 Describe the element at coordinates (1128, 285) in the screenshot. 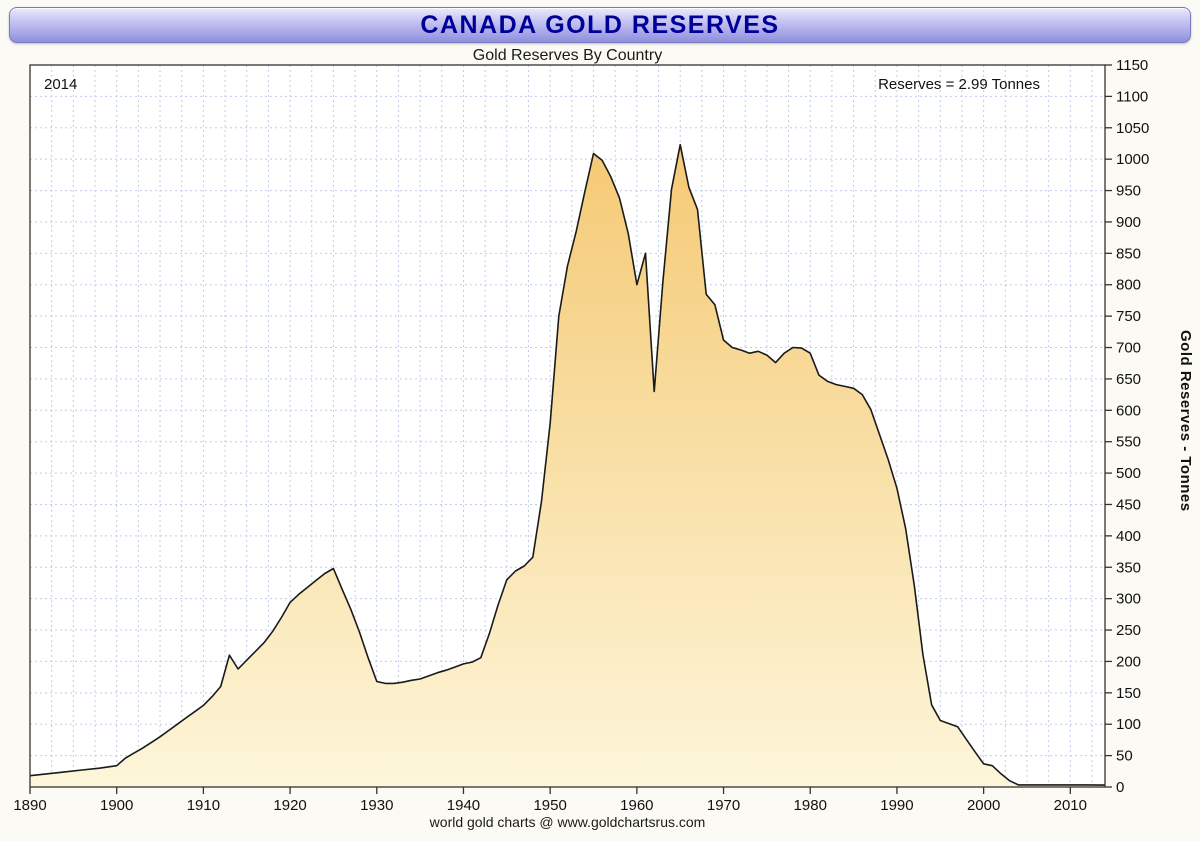

I see `y-tick-label: 800` at that location.